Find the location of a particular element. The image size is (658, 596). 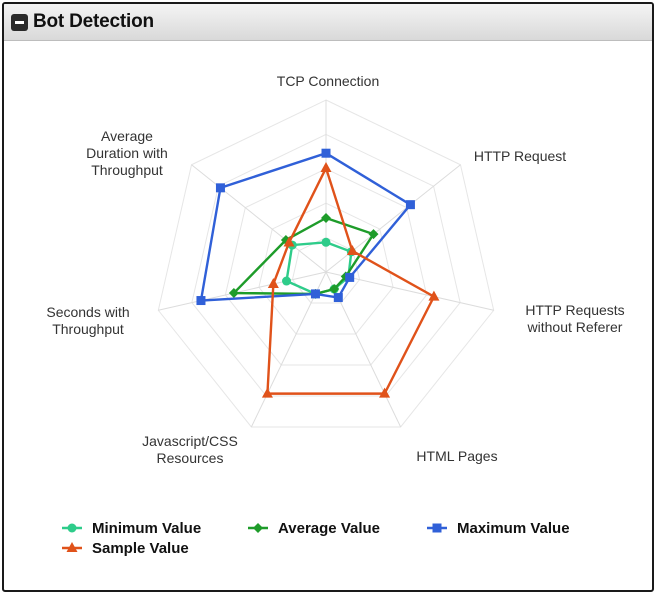

axis-label: Seconds with Throughput is located at coordinates (87, 320).